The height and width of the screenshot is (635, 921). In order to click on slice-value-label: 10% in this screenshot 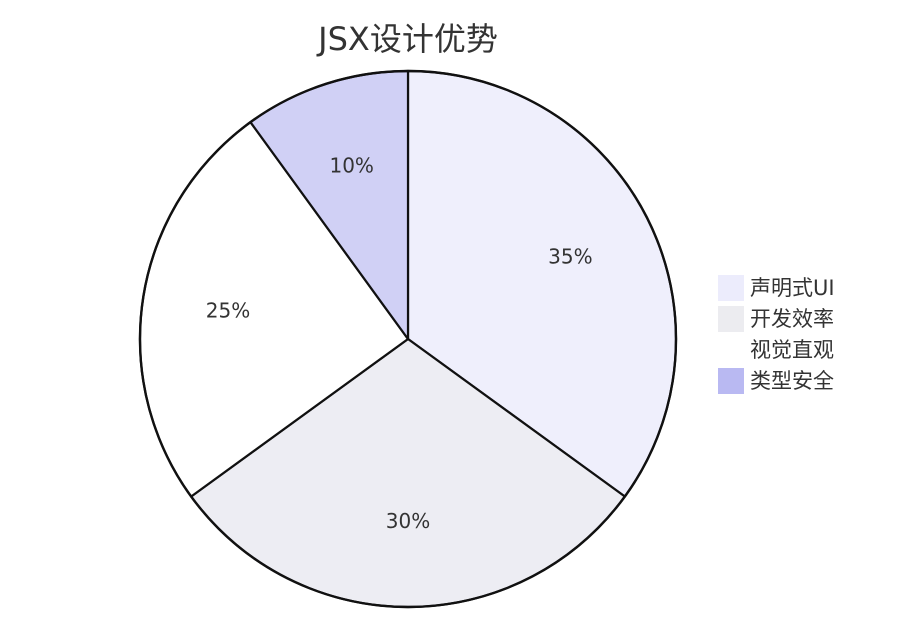, I will do `click(351, 166)`.